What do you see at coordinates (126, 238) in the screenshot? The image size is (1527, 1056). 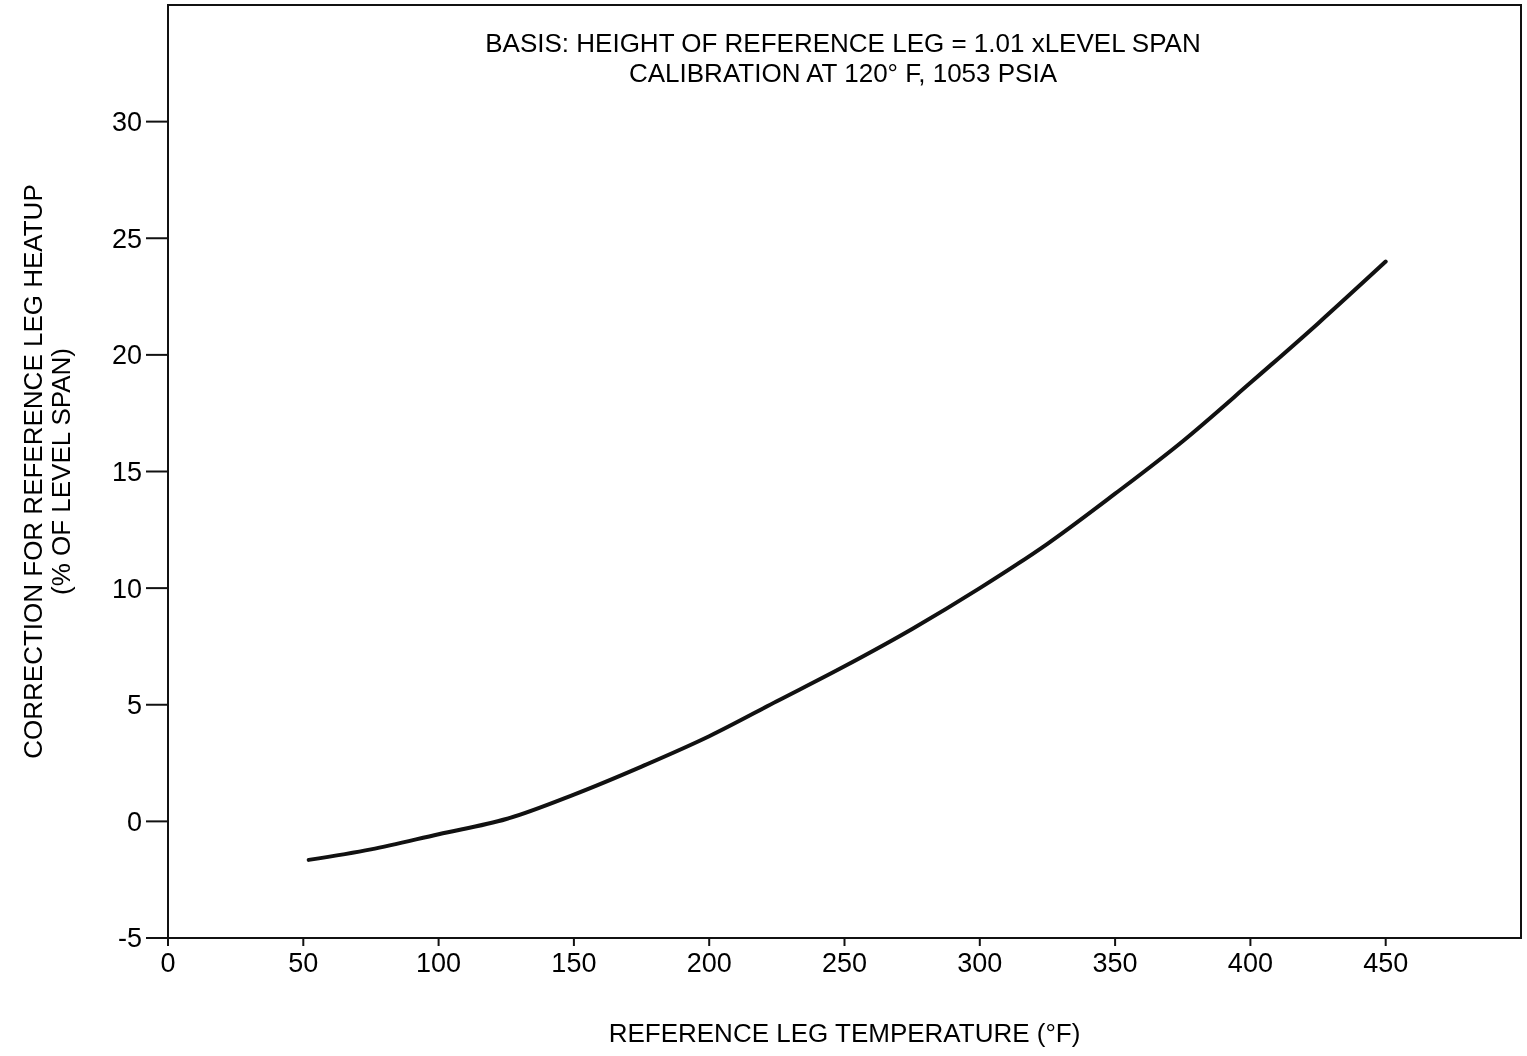 I see `y-tick-label: 25` at bounding box center [126, 238].